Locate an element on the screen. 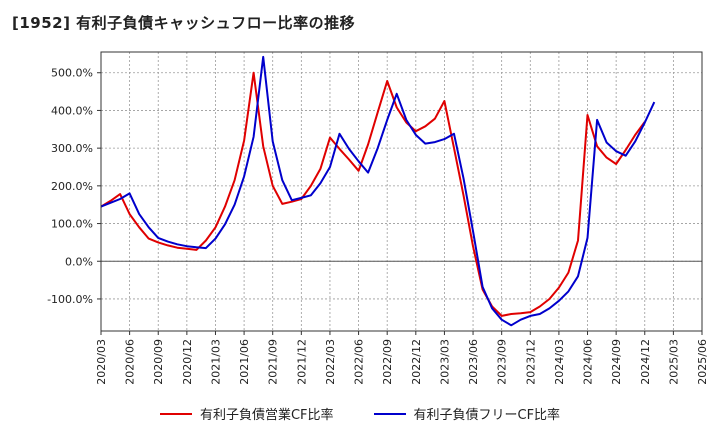 Image resolution: width=720 pixels, height=440 pixels. x-tick-label: 2025/06 is located at coordinates (702, 362).